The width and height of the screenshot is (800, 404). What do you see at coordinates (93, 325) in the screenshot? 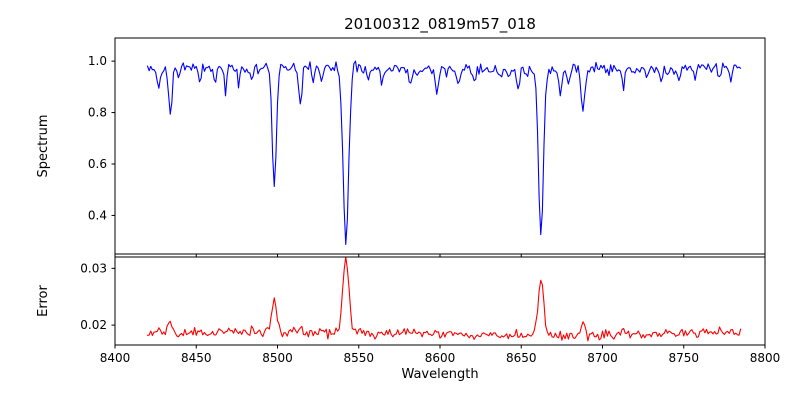
I see `y-tick-label: 0.02` at bounding box center [93, 325].